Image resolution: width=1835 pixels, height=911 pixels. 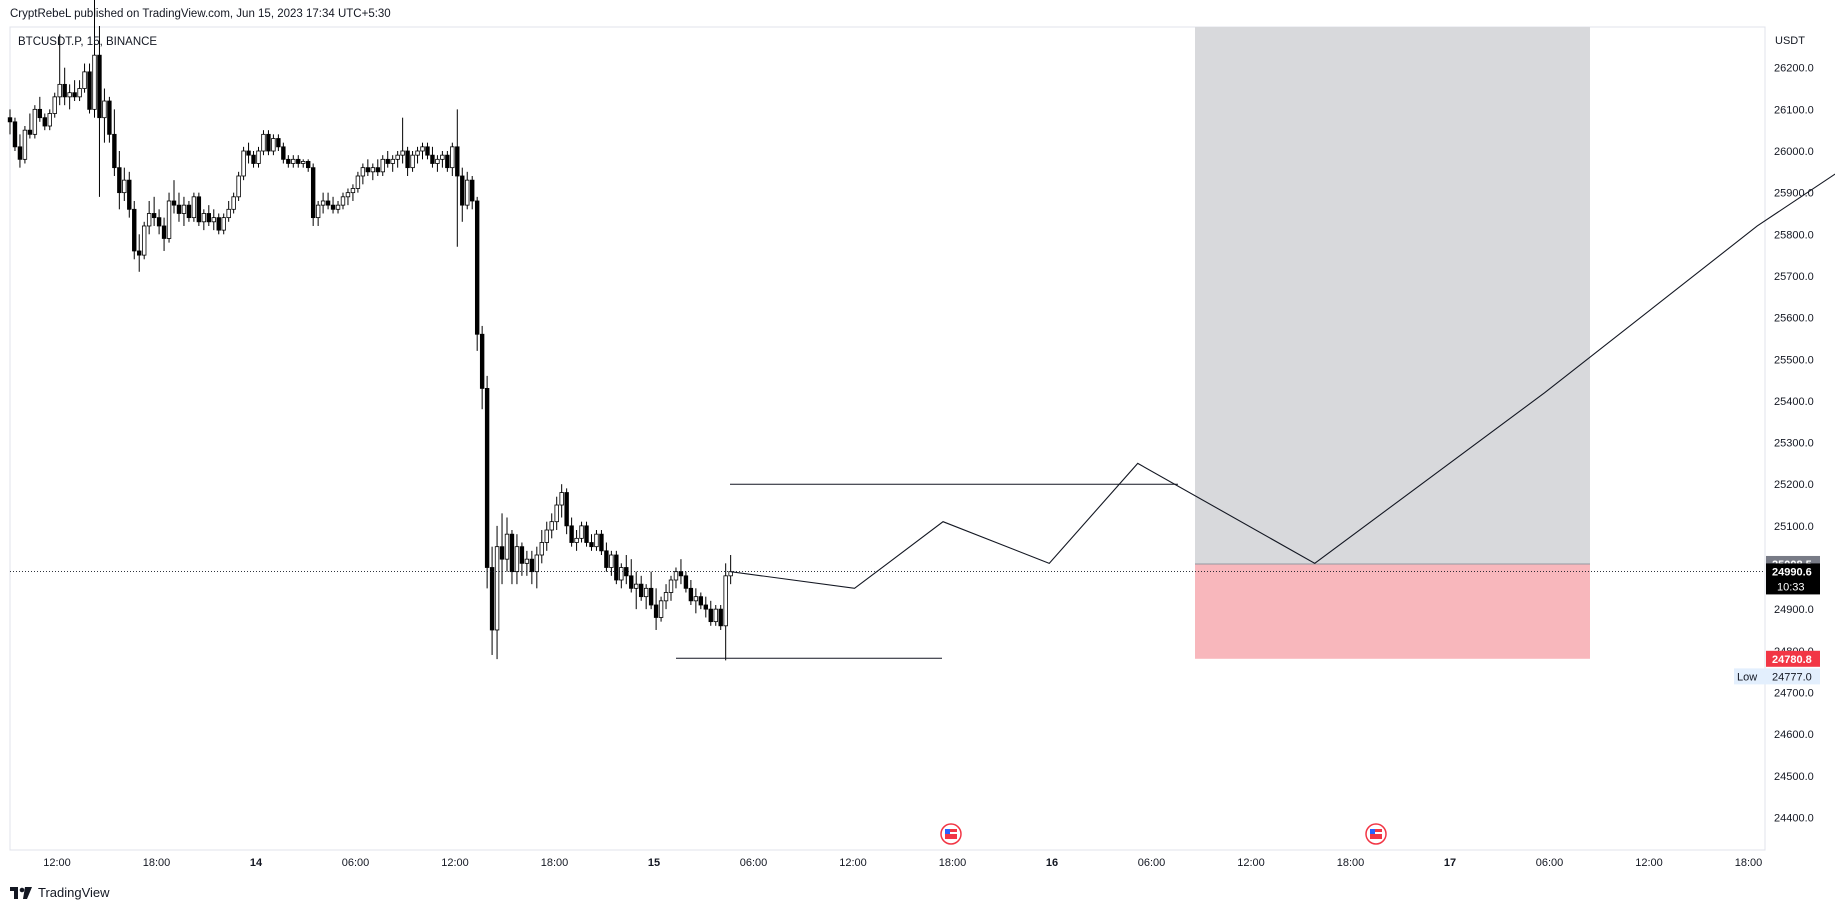 I want to click on x-tick-label: 06:00, so click(x=754, y=863).